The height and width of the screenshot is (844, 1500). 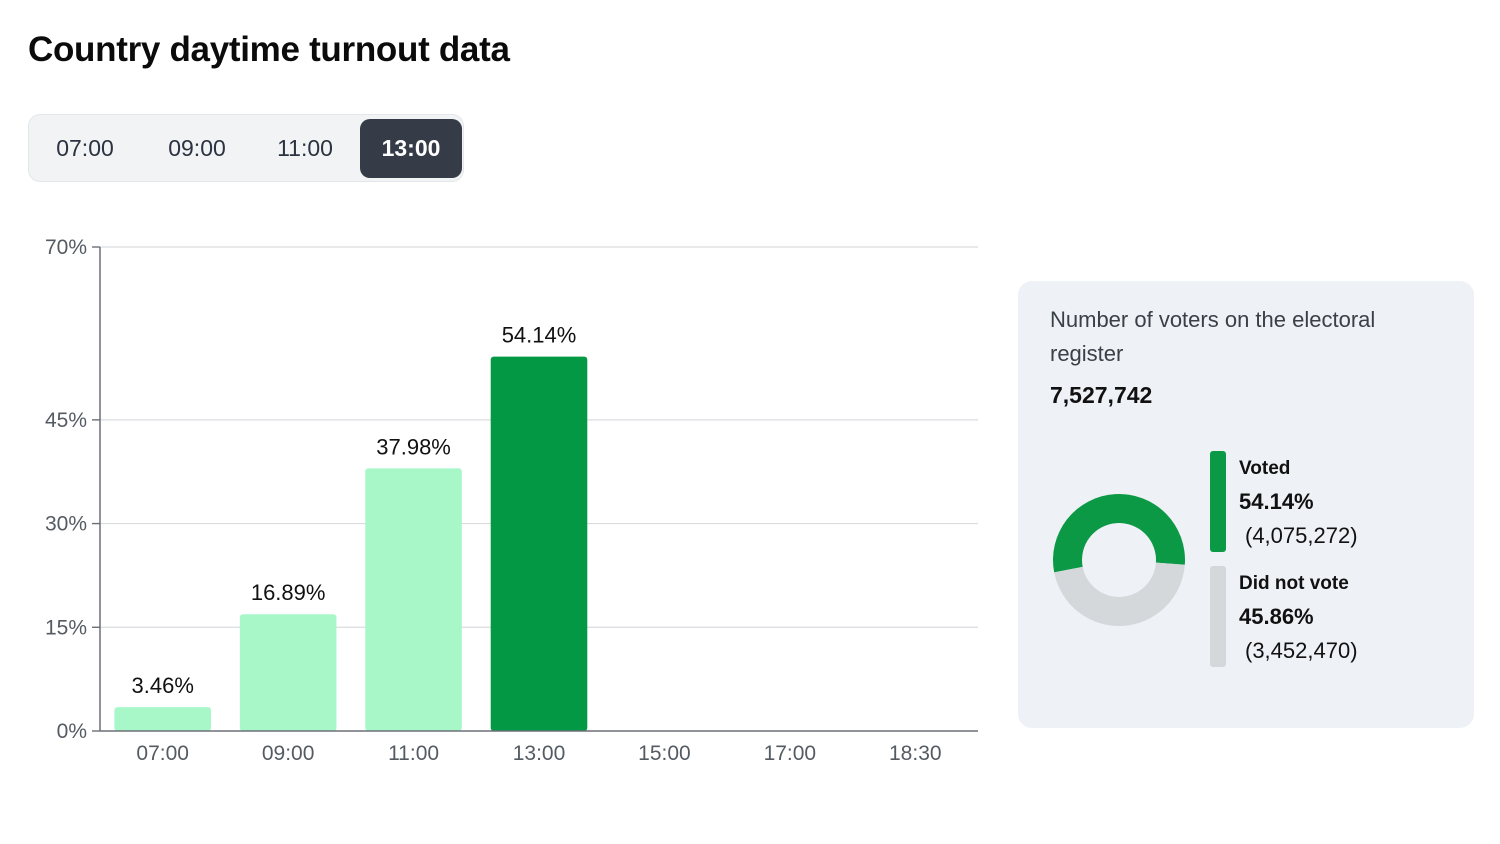 I want to click on did-not-vote-percent: 45.86%, so click(x=1276, y=616).